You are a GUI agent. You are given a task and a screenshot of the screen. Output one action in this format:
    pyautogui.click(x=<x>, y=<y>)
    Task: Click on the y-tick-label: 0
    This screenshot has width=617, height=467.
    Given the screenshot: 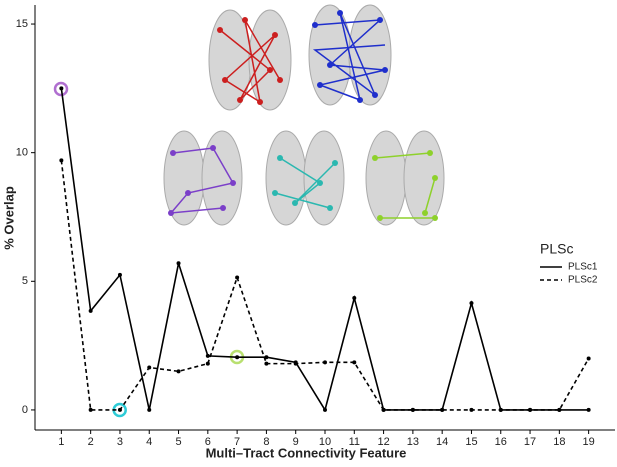 What is the action you would take?
    pyautogui.click(x=25, y=410)
    